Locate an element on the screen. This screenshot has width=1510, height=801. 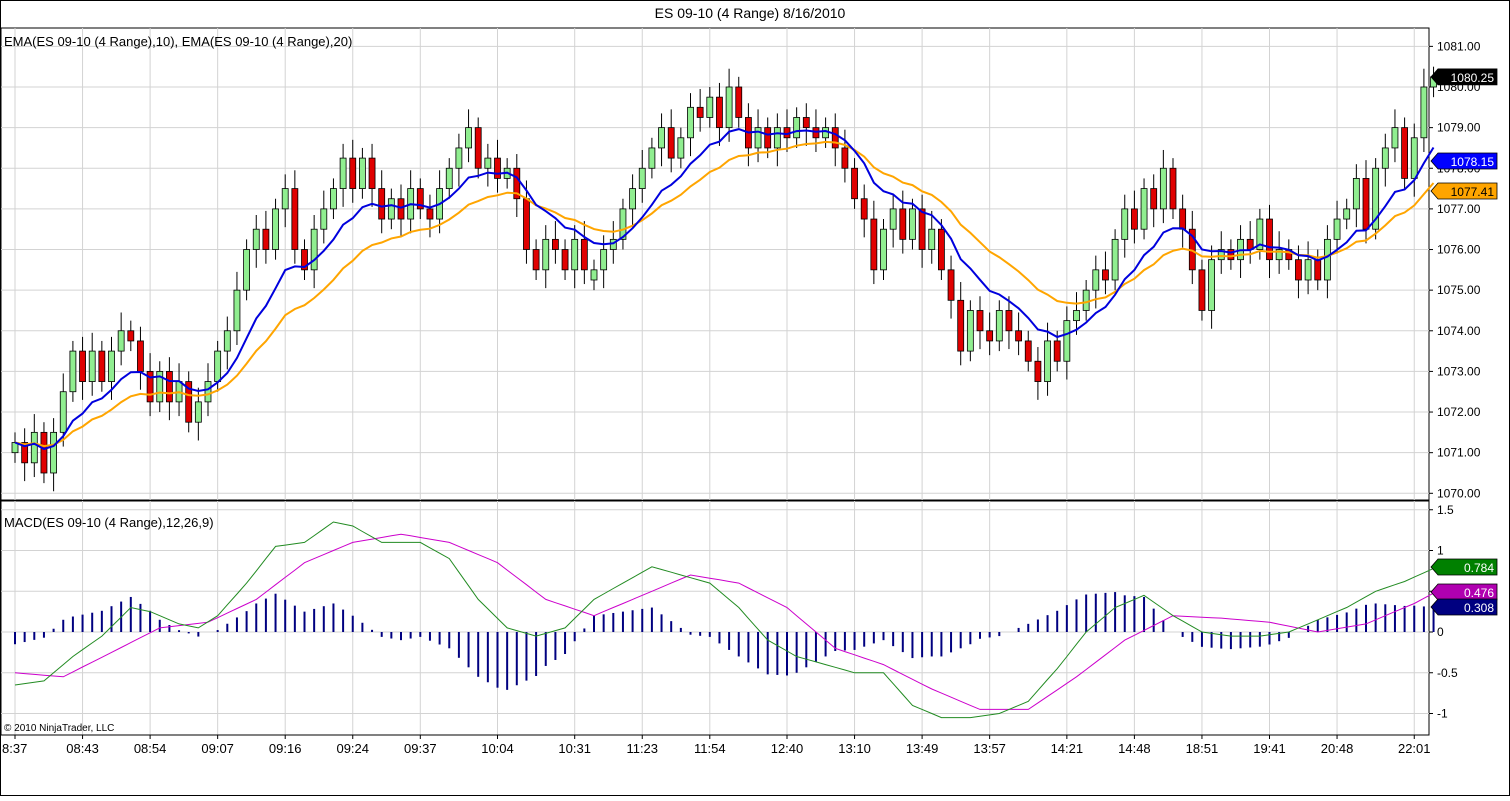
x-tick-label: 13:57 is located at coordinates (989, 748).